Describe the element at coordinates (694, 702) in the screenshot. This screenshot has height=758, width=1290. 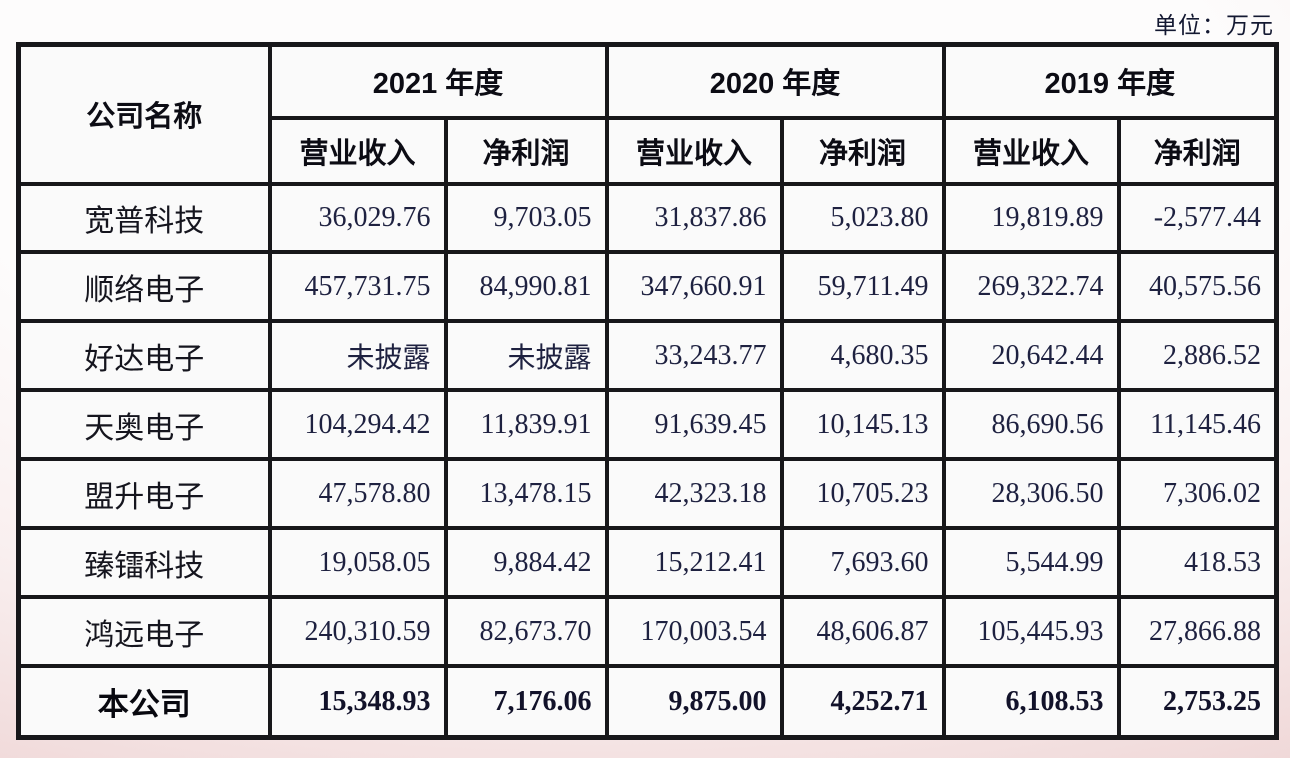
I see `value-cell: 9,875.00` at that location.